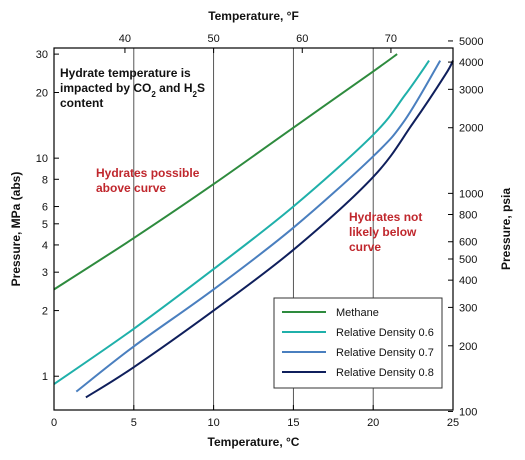 The height and width of the screenshot is (460, 525). What do you see at coordinates (385, 353) in the screenshot?
I see `legend-label: Relative Density 0.7` at bounding box center [385, 353].